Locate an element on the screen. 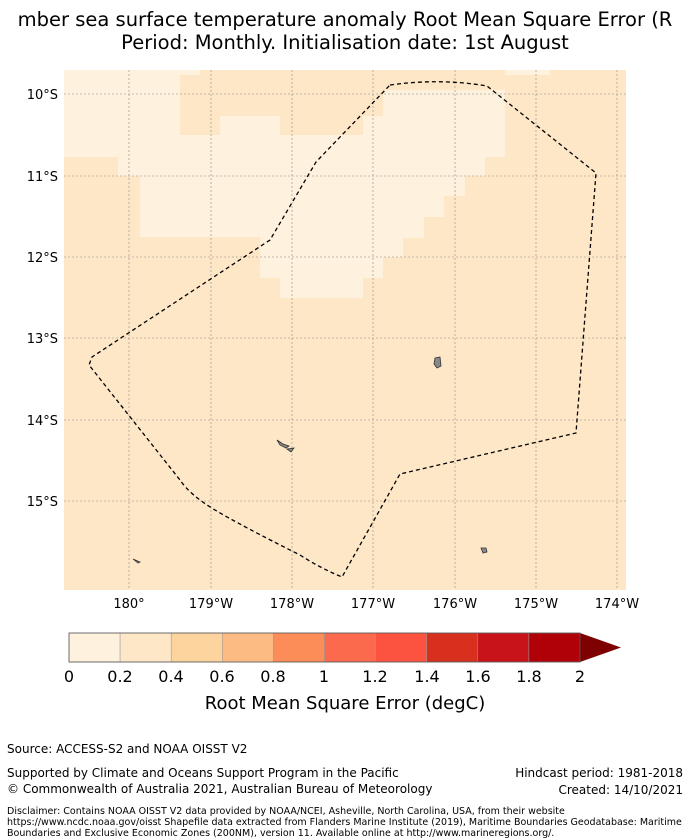 The image size is (690, 839). lon-labels: 180° 179°W 178°W 177°W 176°W 175°W 174°W is located at coordinates (376, 604).